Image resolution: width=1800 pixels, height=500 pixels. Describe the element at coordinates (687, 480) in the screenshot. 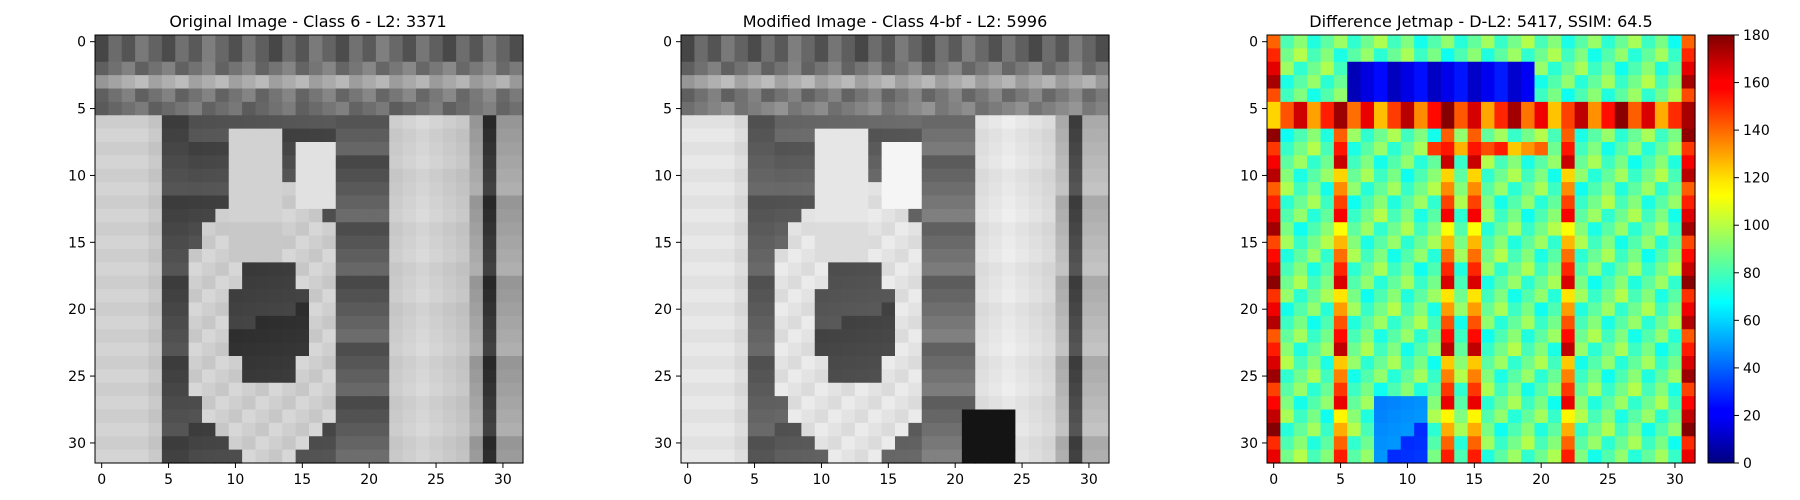

I see `x-tick-label: 0` at that location.